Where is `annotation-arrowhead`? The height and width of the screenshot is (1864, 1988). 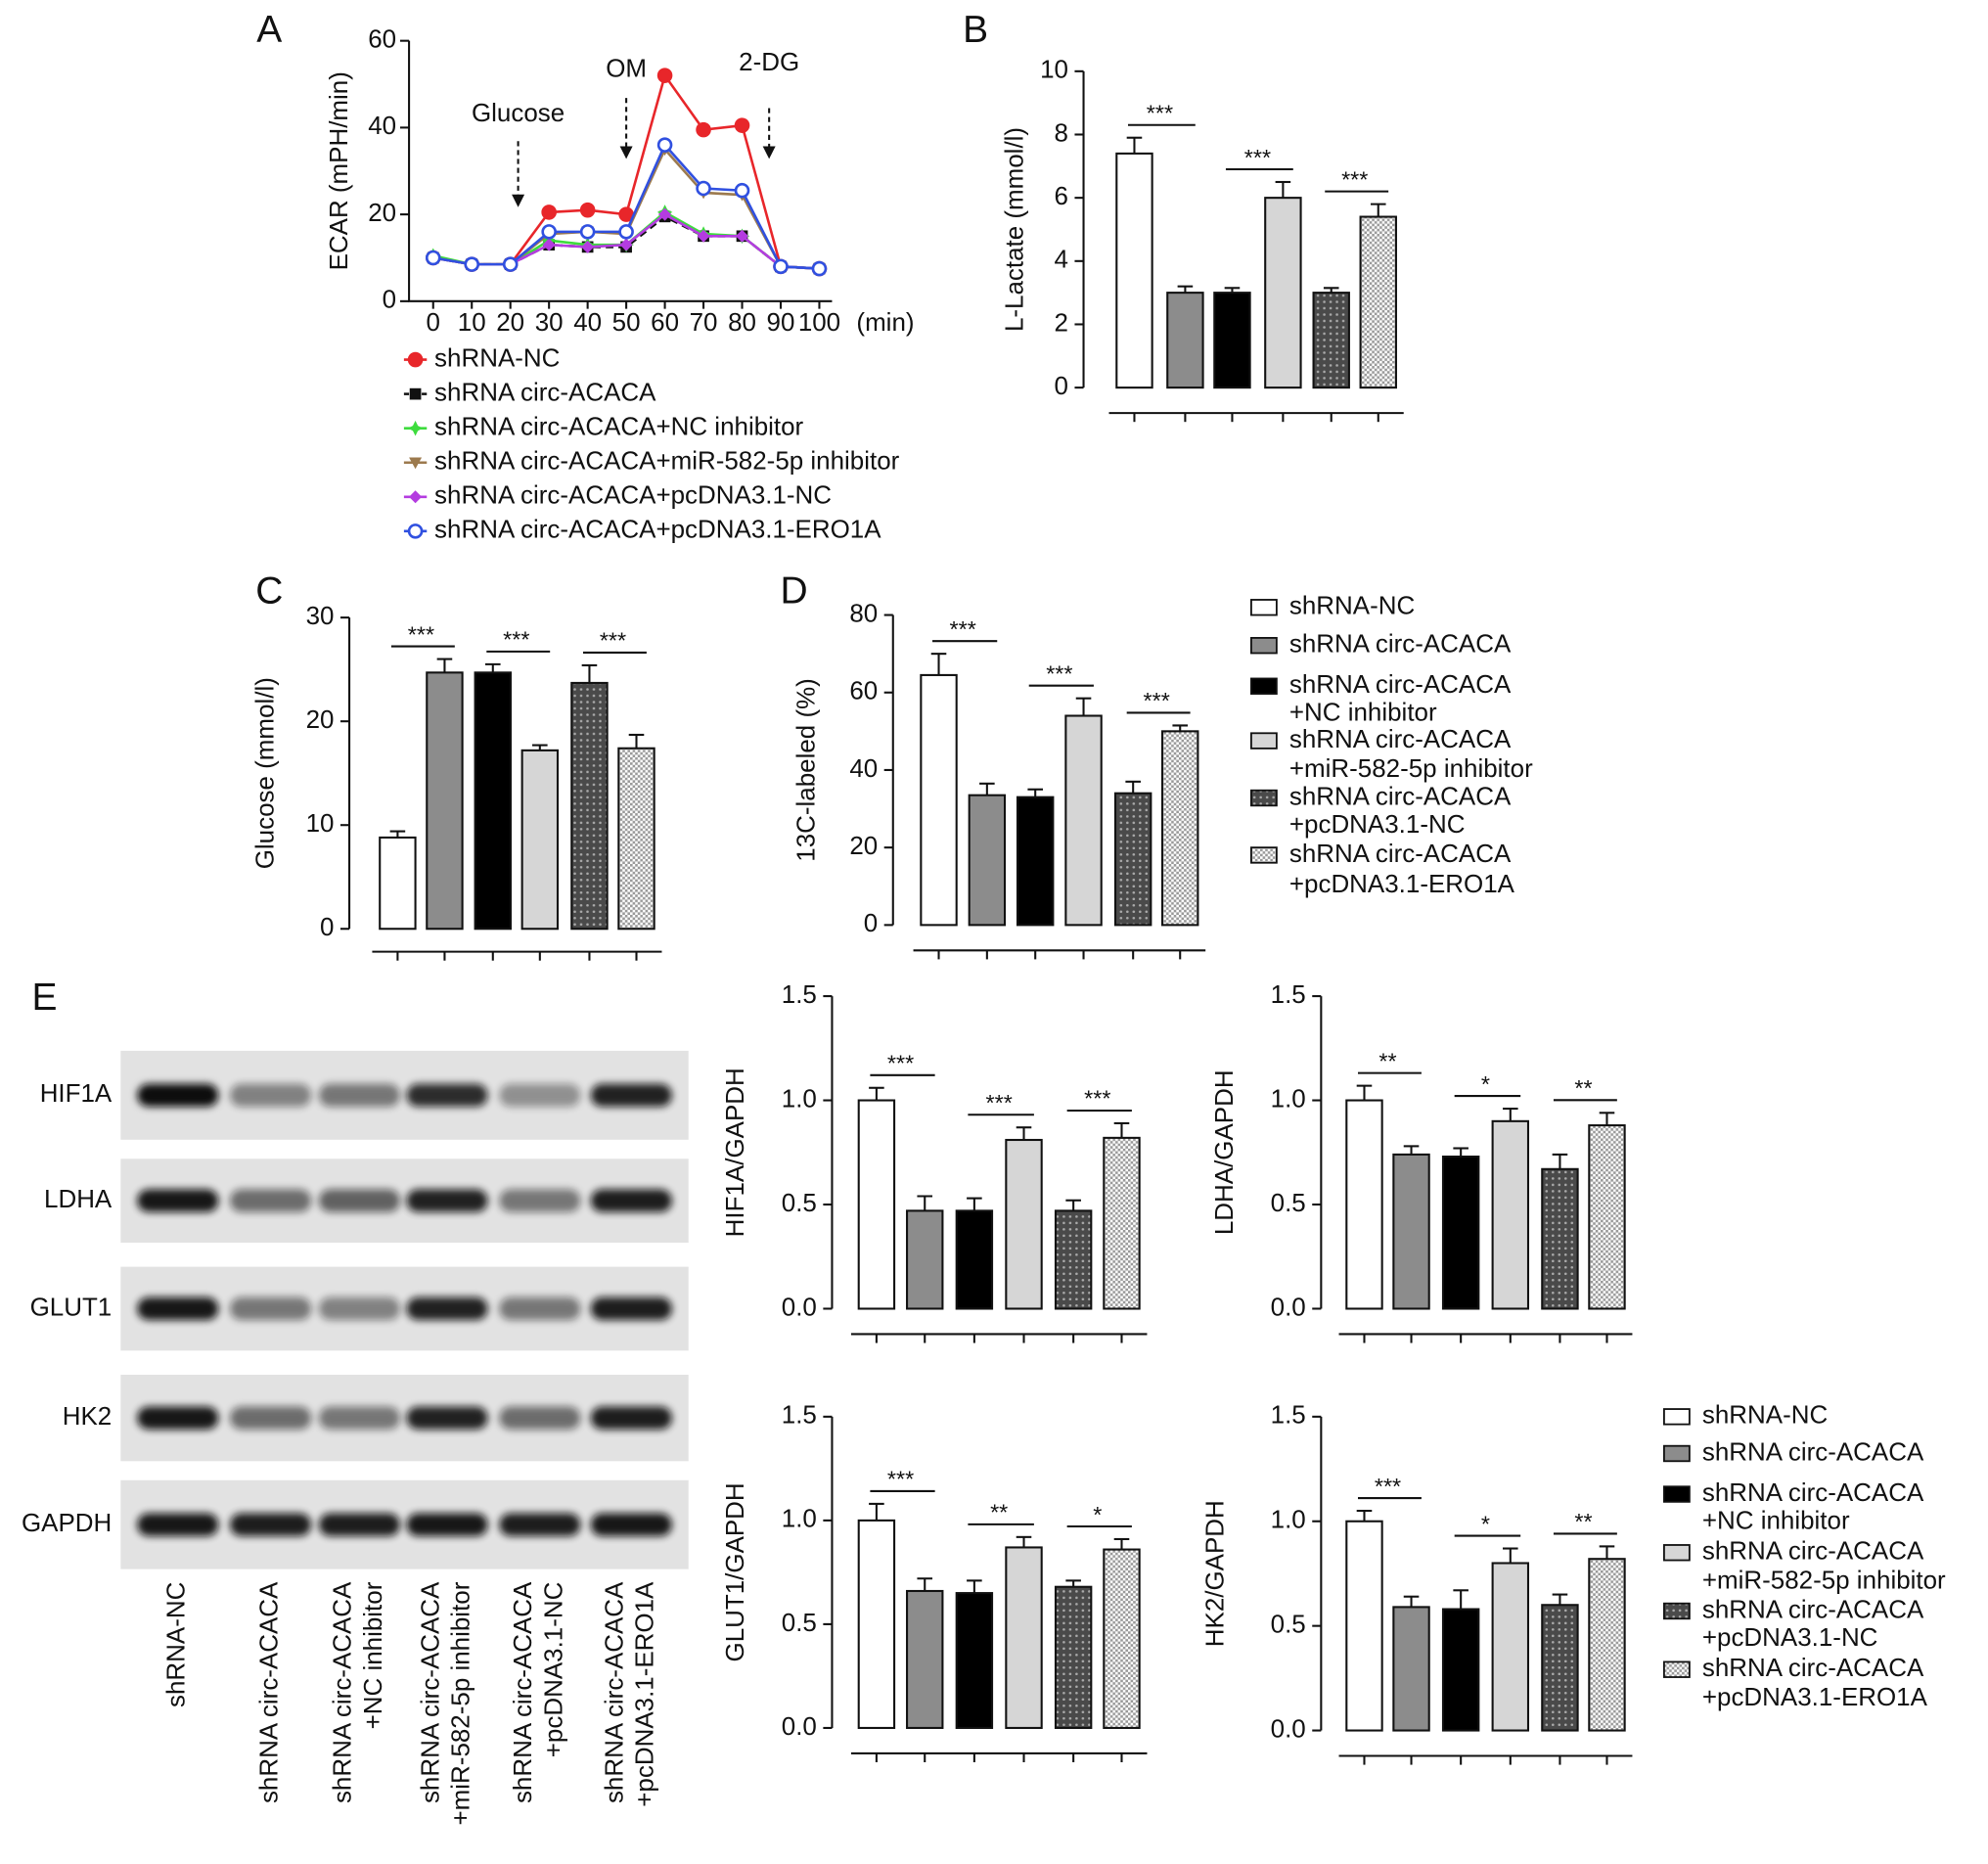 annotation-arrowhead is located at coordinates (769, 152).